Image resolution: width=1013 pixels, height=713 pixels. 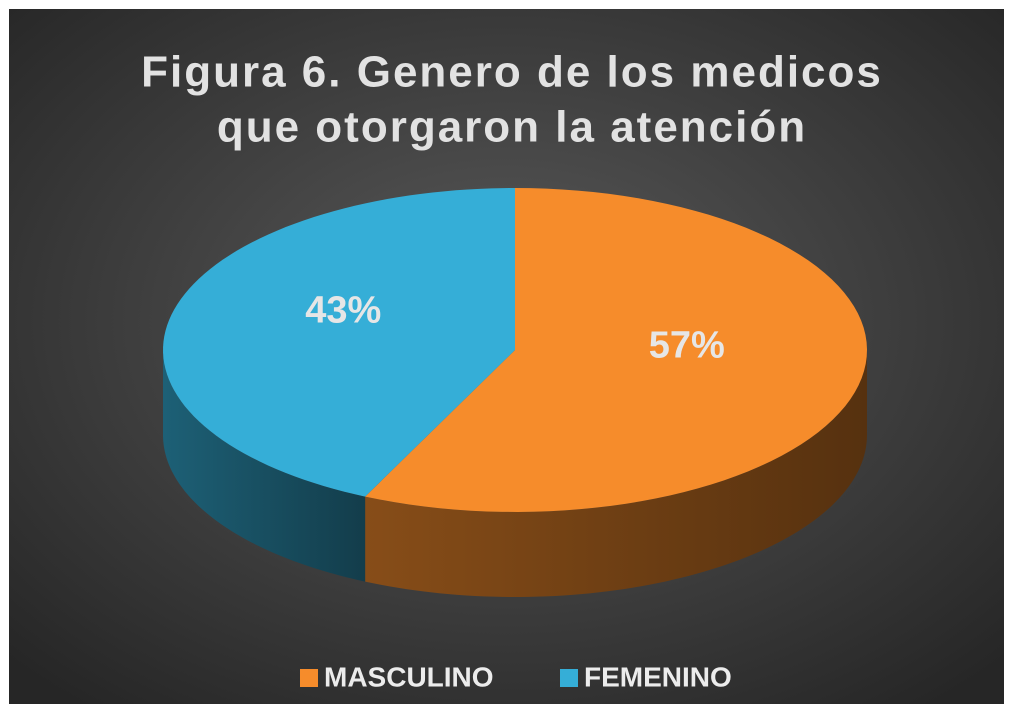 I want to click on legend-label: FEMENINO, so click(x=658, y=676).